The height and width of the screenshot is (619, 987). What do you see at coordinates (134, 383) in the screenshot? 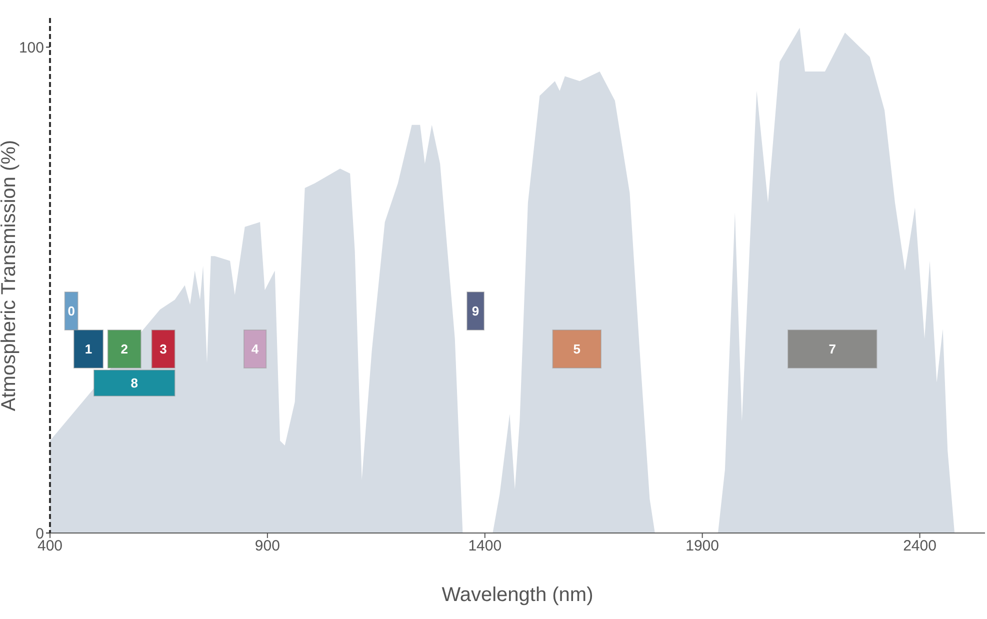
I see `band-label: 8` at bounding box center [134, 383].